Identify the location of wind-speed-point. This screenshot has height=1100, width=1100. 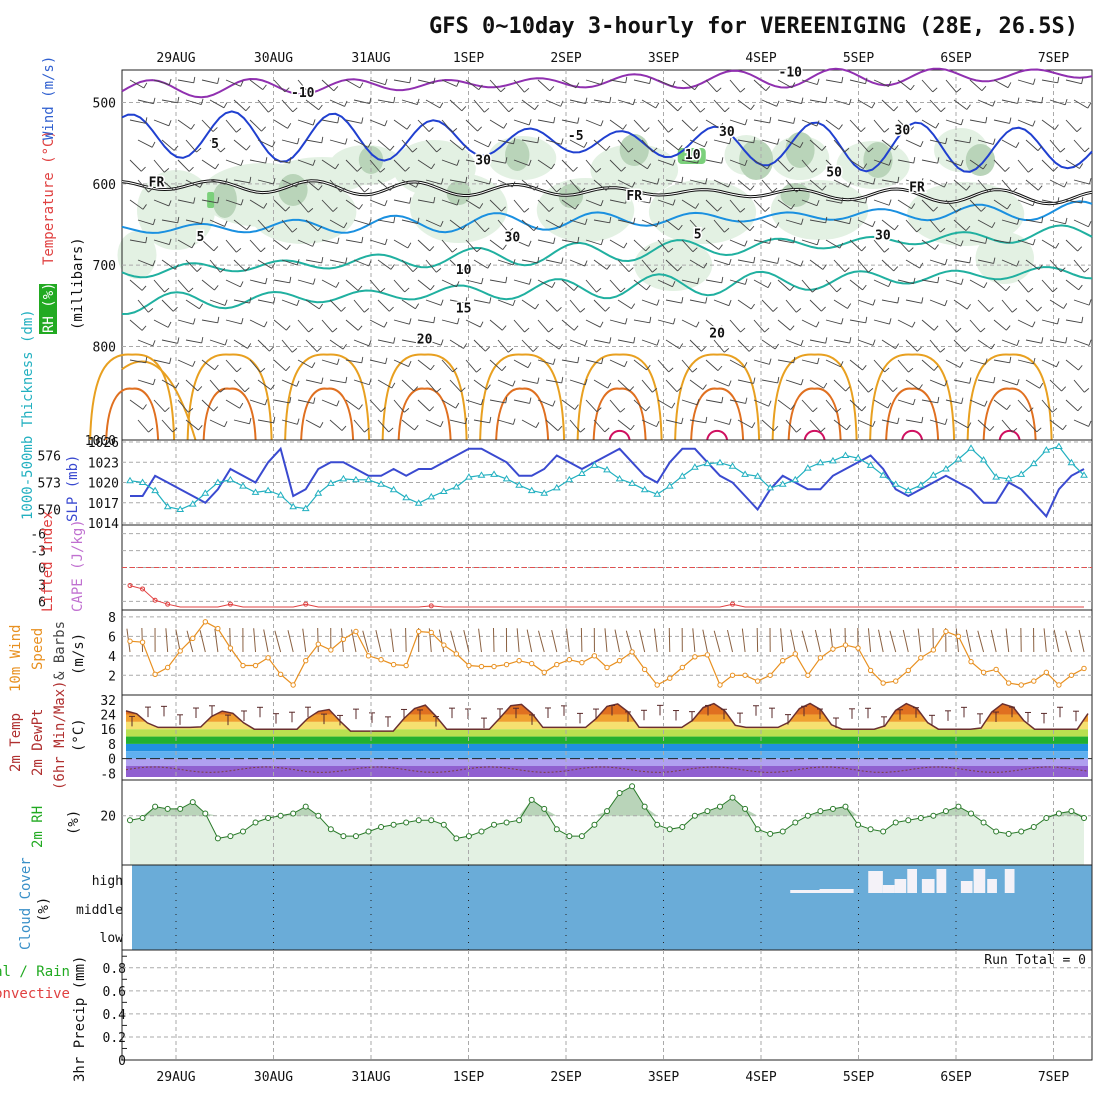
(933, 650).